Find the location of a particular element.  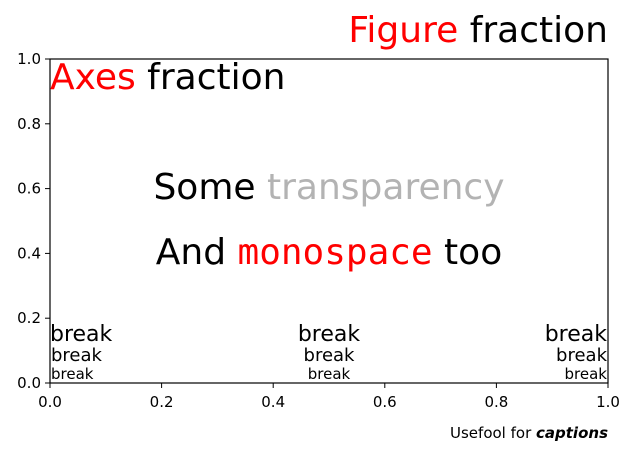

break-left-large: break is located at coordinates (81, 334).